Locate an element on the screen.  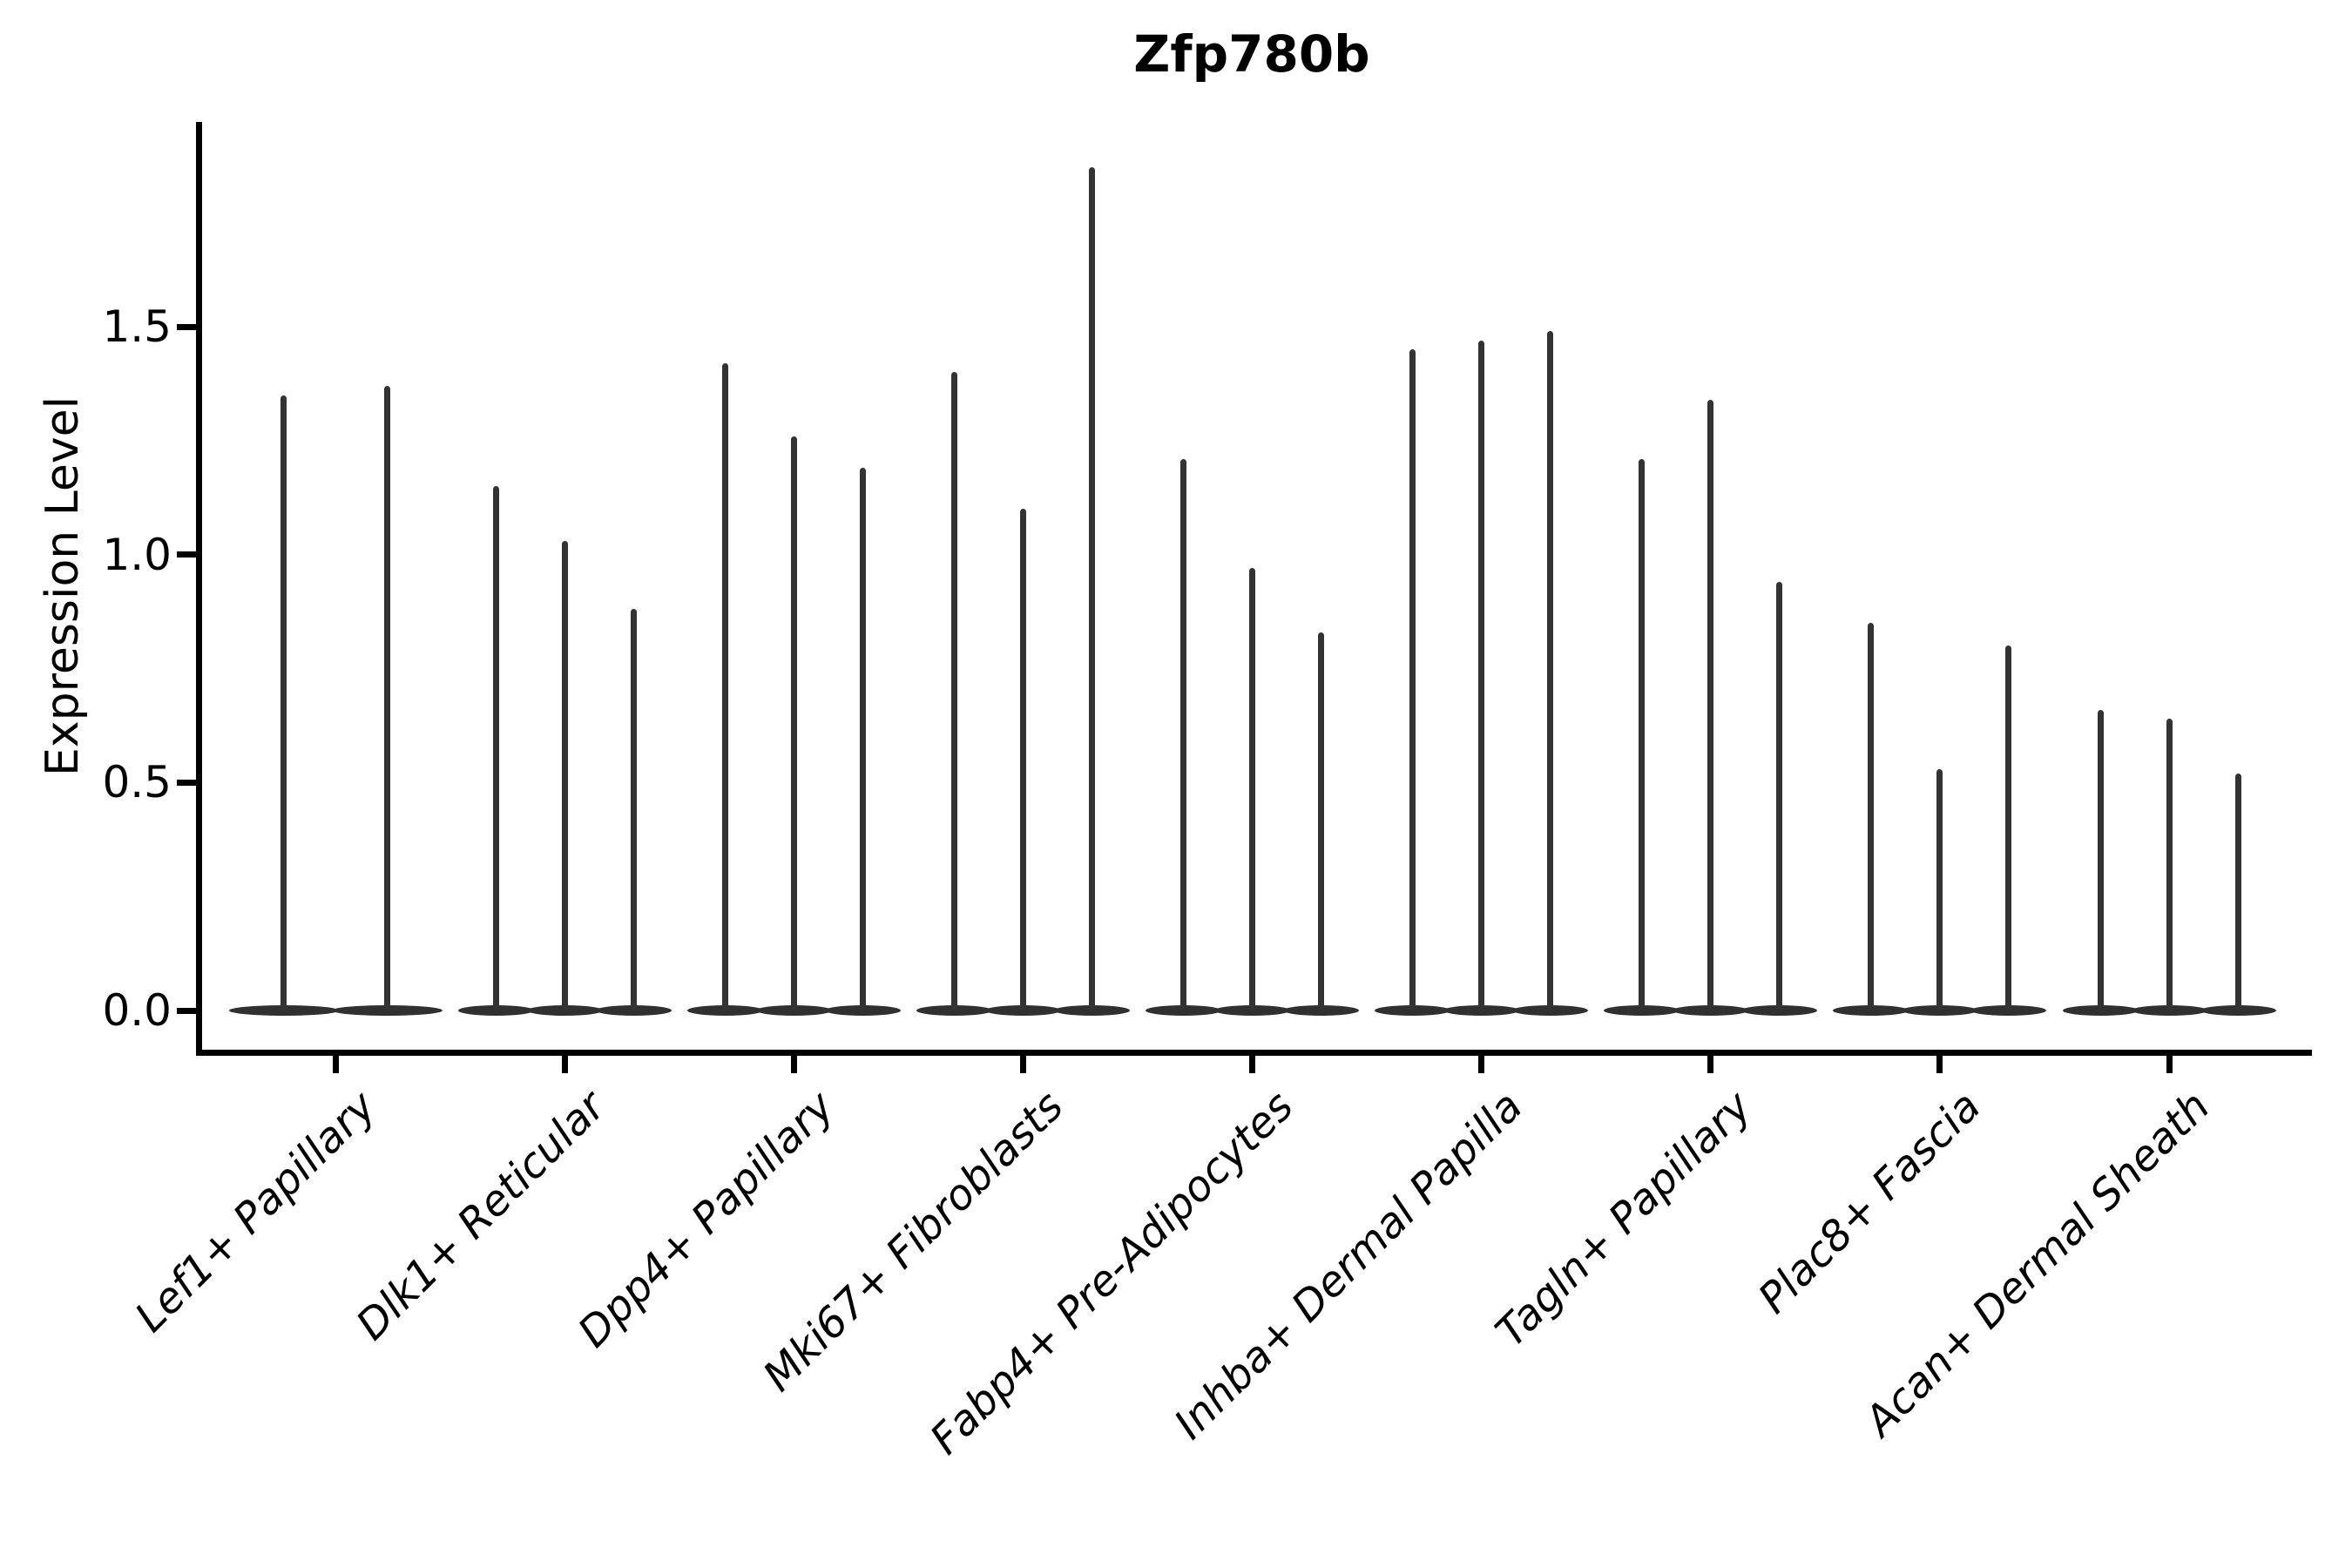
x-tick-label: Dlk1+ Reticular is located at coordinates (481, 1216).